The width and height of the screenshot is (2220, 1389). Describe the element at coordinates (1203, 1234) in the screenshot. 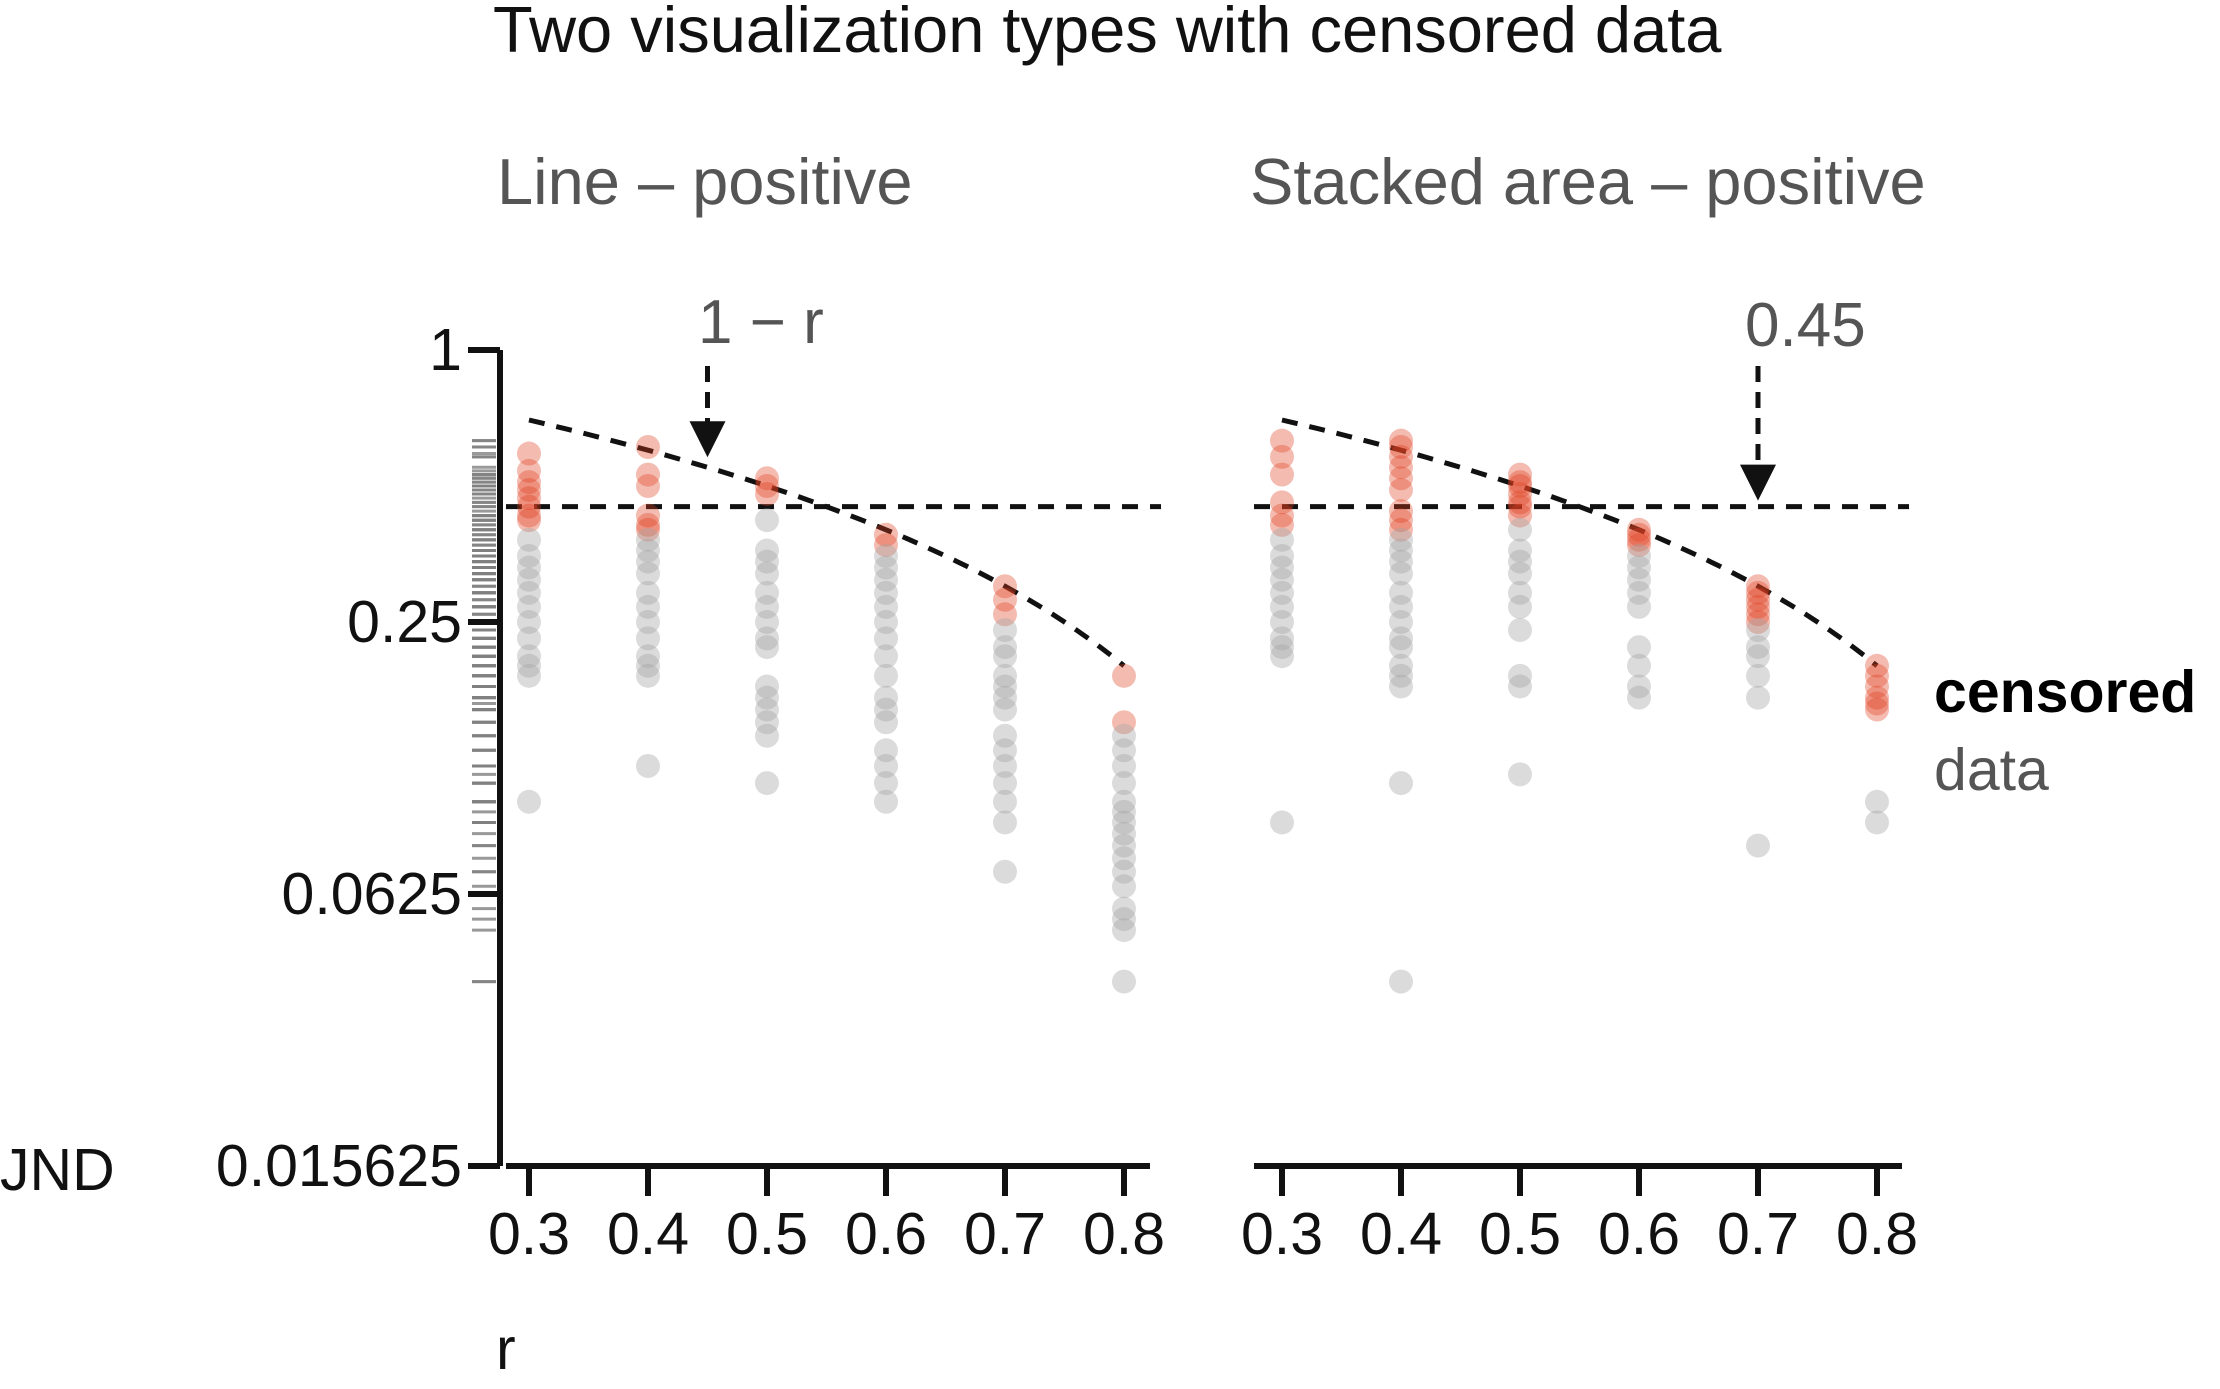

I see `x-tick-labels: 0.3 0.4 0.5 0.6 0.7 0.8 0.3 0.4 0.5 0.6 0.7 0.8` at that location.